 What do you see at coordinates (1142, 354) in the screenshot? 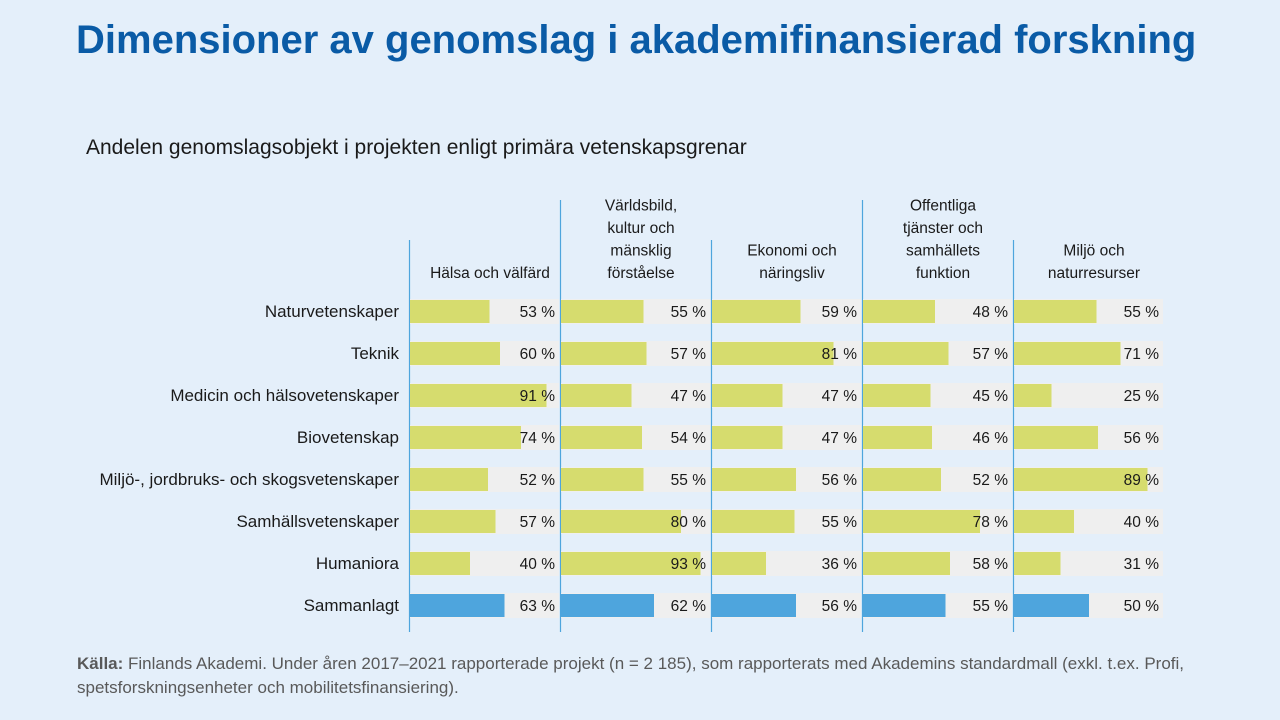
I see `value-label: 71 %` at bounding box center [1142, 354].